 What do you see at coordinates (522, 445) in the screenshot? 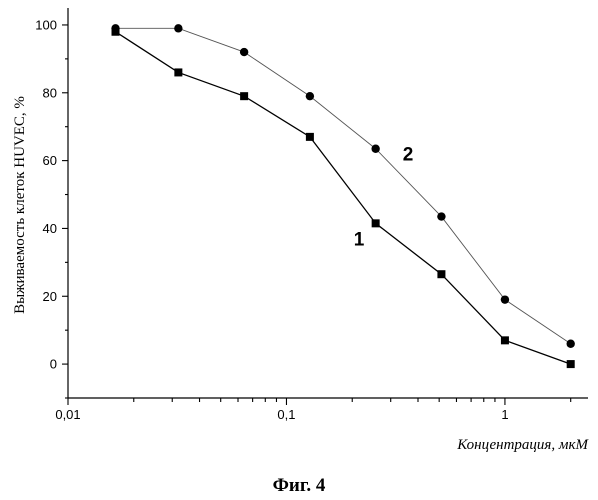
I see `x-axis-title: Концентрация, мкМ` at bounding box center [522, 445].